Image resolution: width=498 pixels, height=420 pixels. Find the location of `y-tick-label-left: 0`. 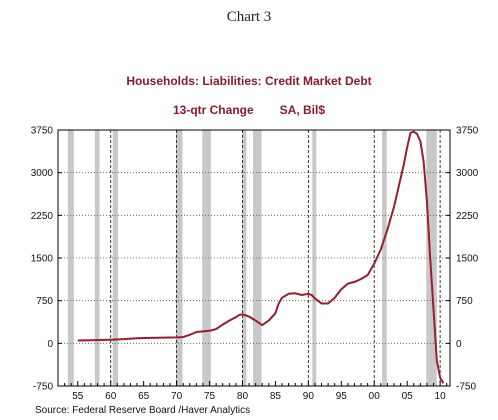

y-tick-label-left: 0 is located at coordinates (50, 344).